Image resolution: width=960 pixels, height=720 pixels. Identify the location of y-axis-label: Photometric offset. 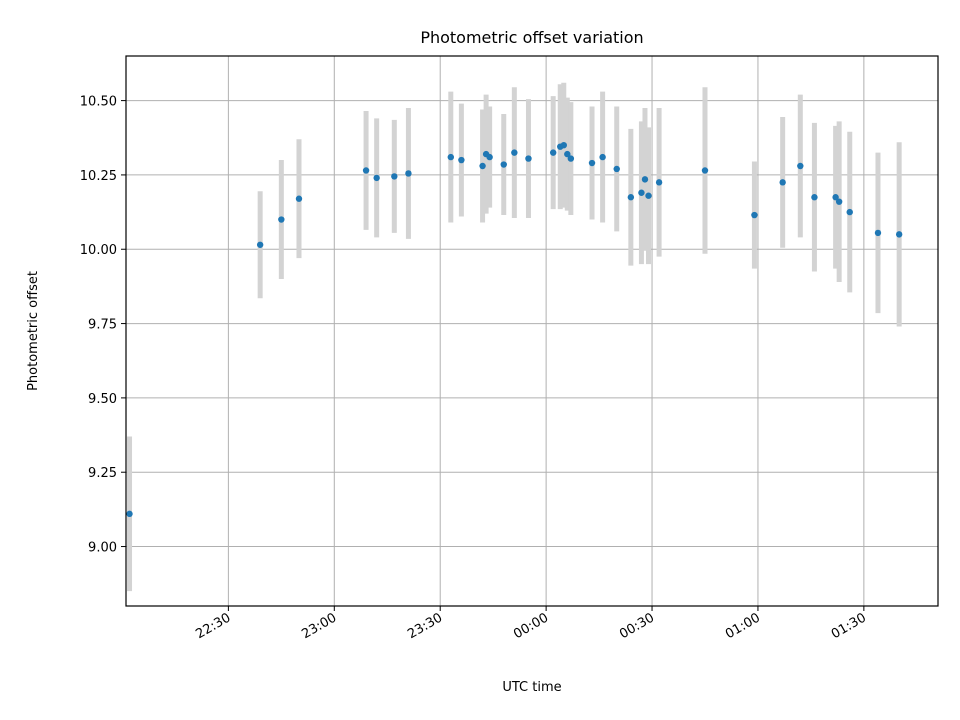
(33, 331).